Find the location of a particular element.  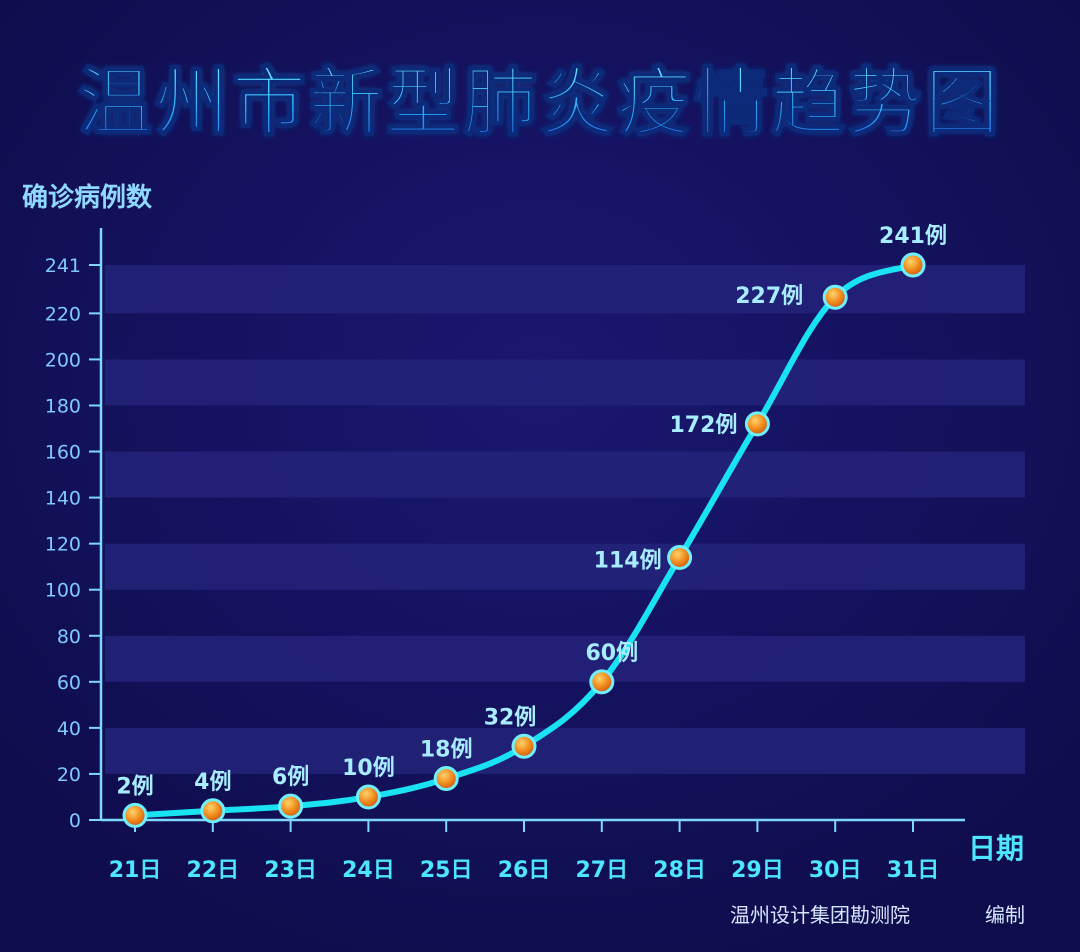

y-tick-label: 20 is located at coordinates (69, 775).